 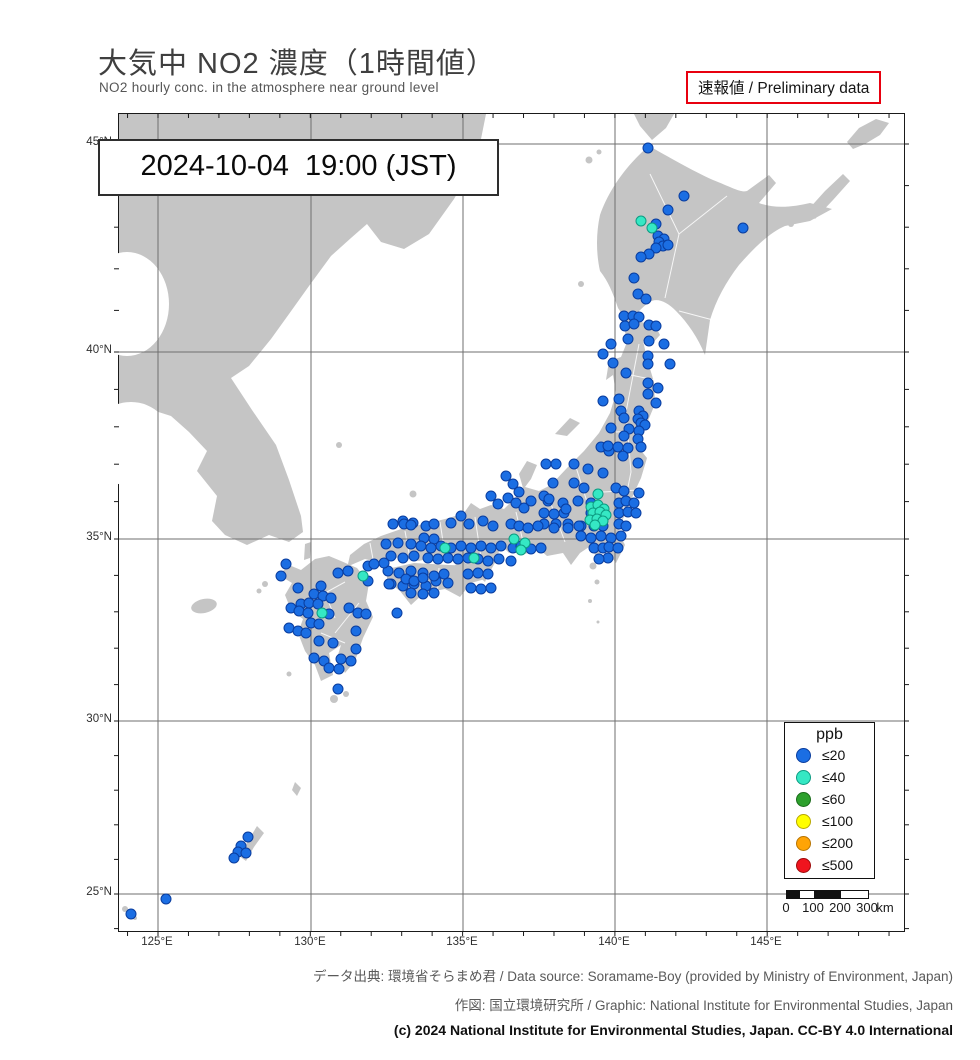 I want to click on land-jeju, so click(x=204, y=606).